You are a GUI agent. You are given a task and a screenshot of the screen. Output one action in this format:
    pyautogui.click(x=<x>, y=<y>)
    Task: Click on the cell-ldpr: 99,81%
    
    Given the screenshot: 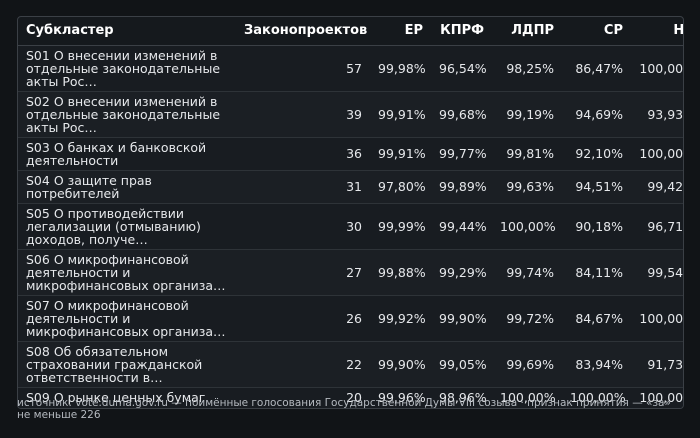 What is the action you would take?
    pyautogui.click(x=527, y=154)
    